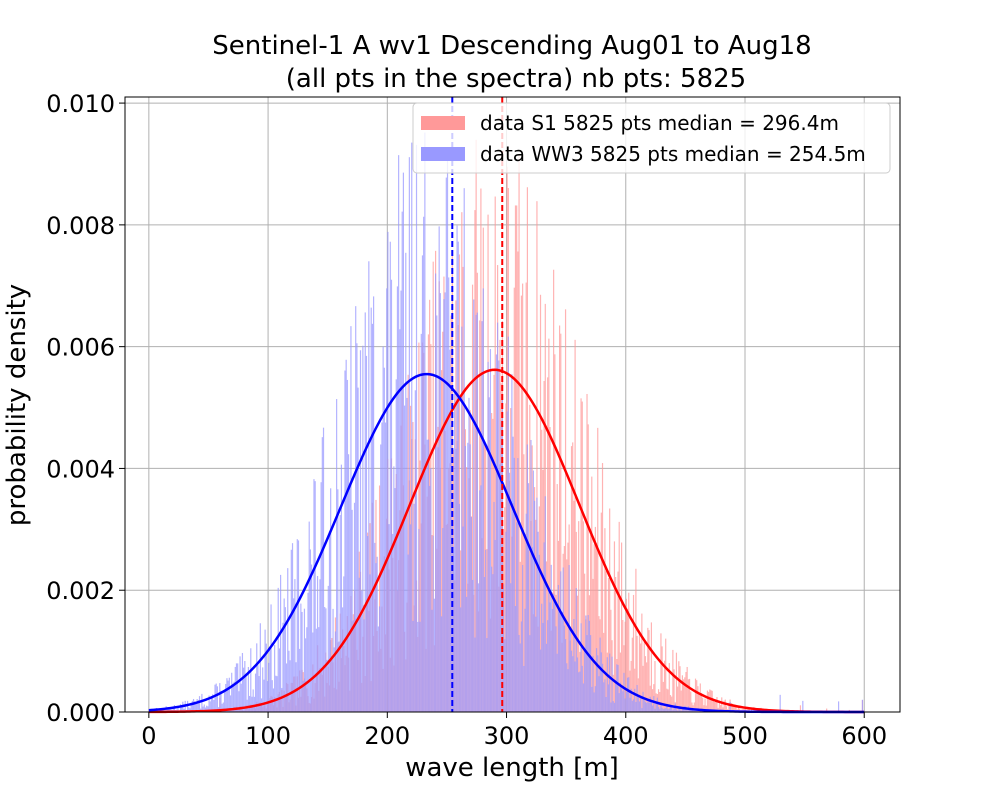 The height and width of the screenshot is (800, 1000). What do you see at coordinates (443, 123) in the screenshot?
I see `legend-swatch-s1` at bounding box center [443, 123].